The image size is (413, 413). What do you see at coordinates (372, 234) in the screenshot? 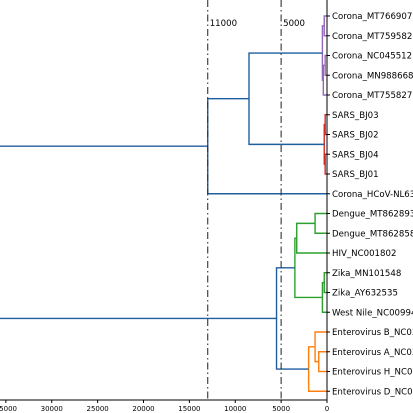
I see `leaf-label-11: Dengue_MT862858` at bounding box center [372, 234].